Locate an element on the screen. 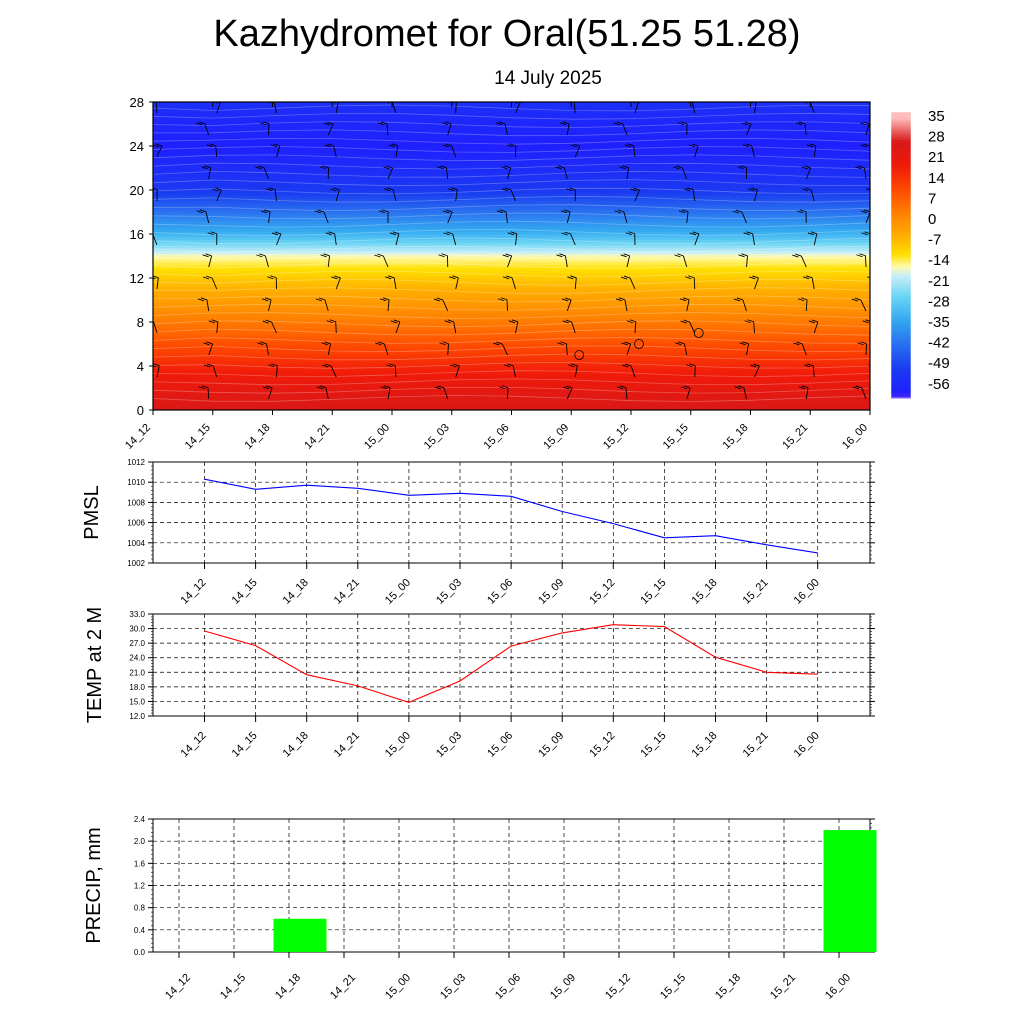 The height and width of the screenshot is (1024, 1024). y-tick-label: 21.0 is located at coordinates (137, 672).